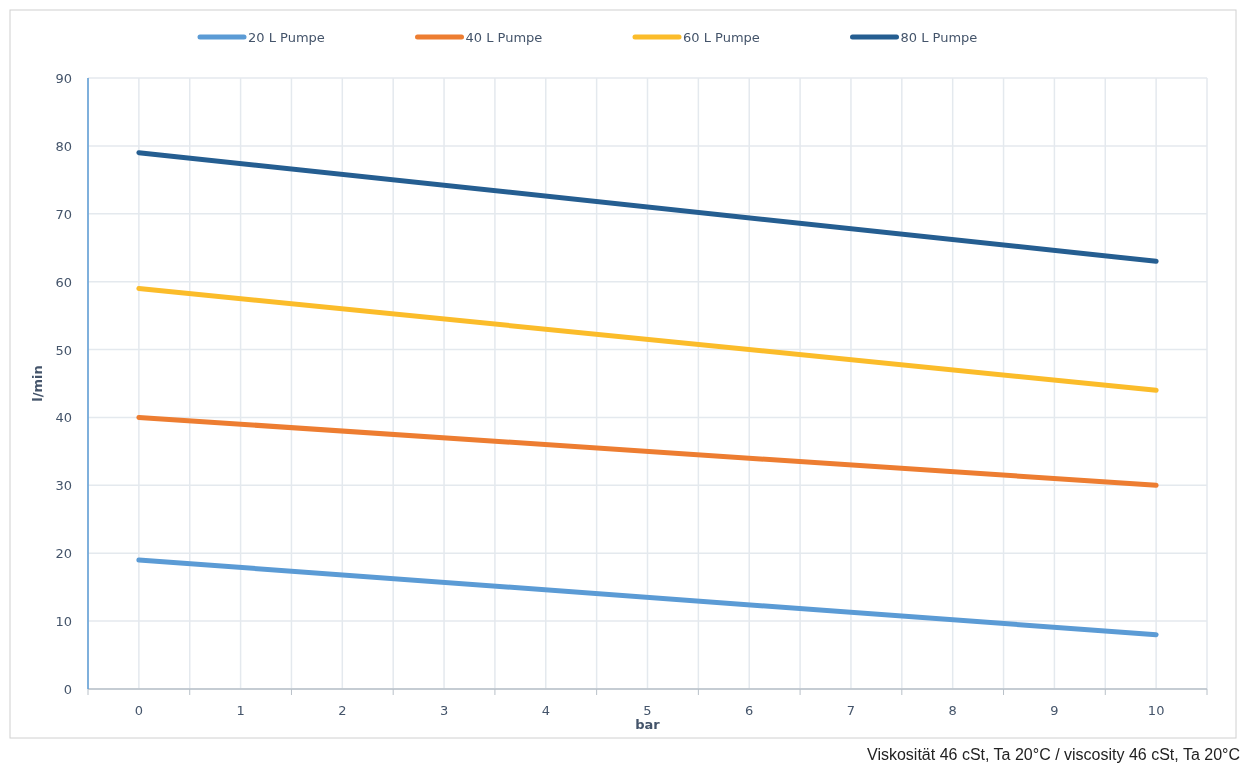  I want to click on y-tick-label: 70, so click(63, 214).